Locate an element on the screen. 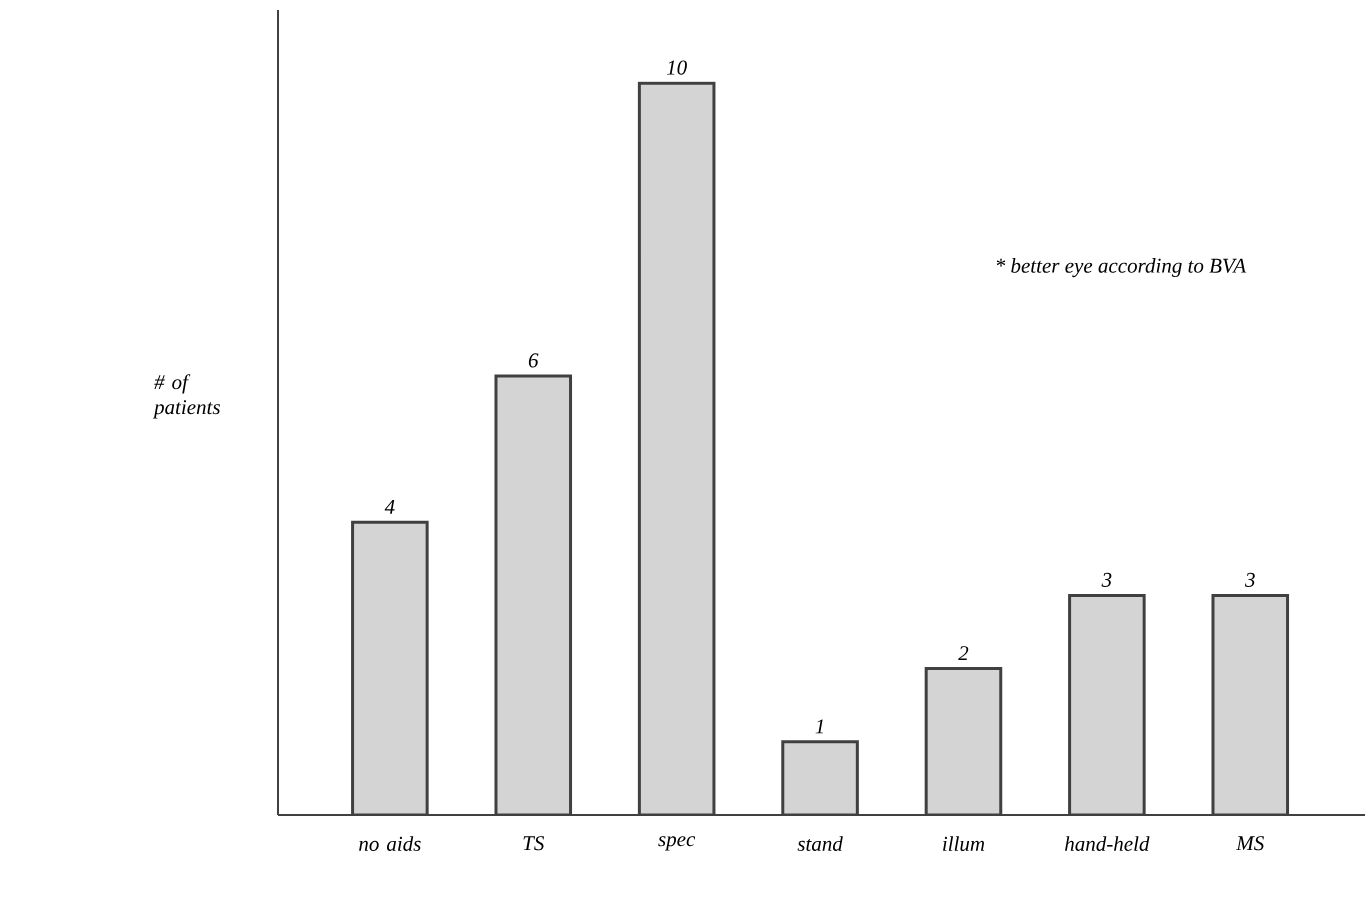 The image size is (1371, 899). x-tick-label: spec is located at coordinates (677, 843).